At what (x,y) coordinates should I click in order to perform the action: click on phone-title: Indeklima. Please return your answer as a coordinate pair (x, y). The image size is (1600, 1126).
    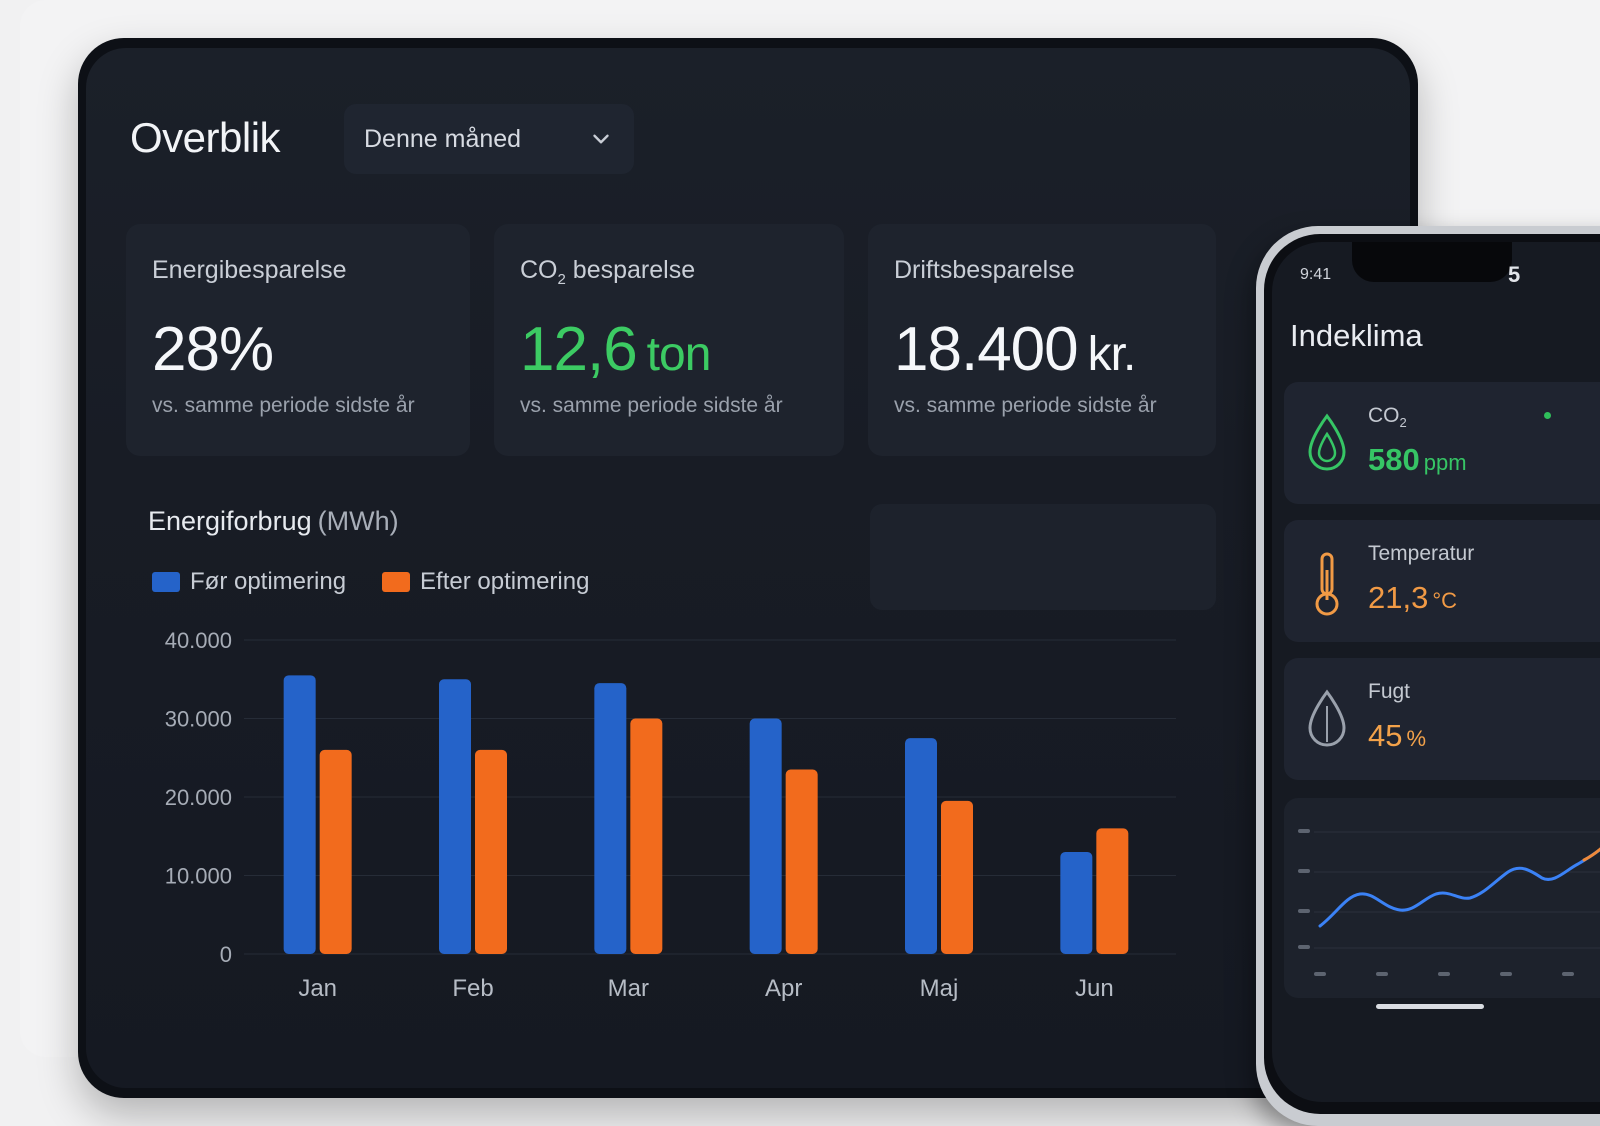
    Looking at the image, I should click on (1356, 335).